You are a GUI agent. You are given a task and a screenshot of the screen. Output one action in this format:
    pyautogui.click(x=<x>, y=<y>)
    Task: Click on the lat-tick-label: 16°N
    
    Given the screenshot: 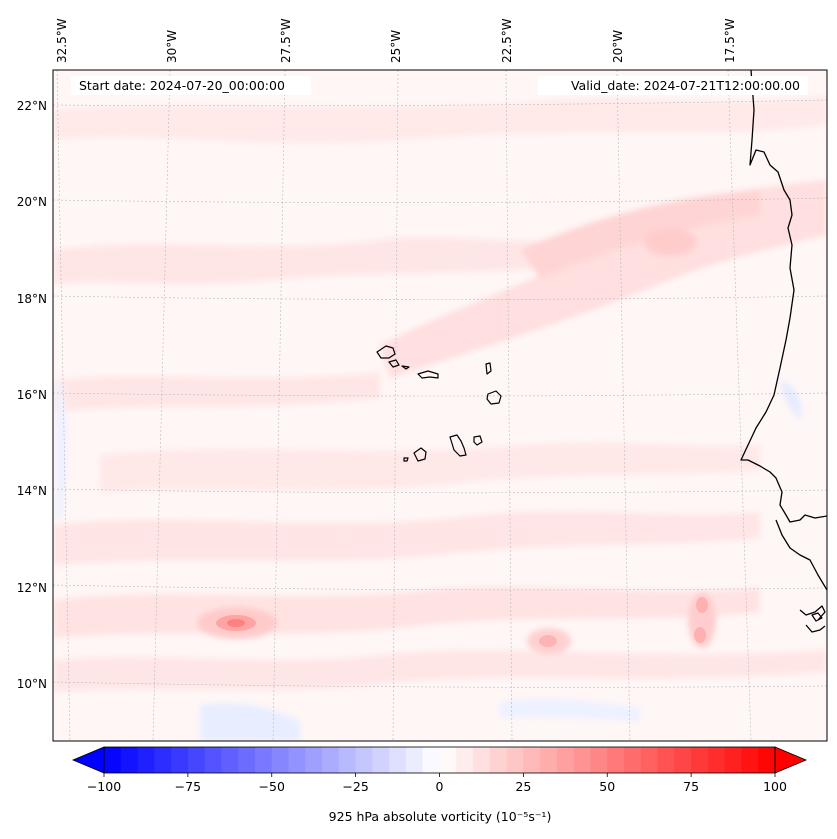 What is the action you would take?
    pyautogui.click(x=32, y=395)
    